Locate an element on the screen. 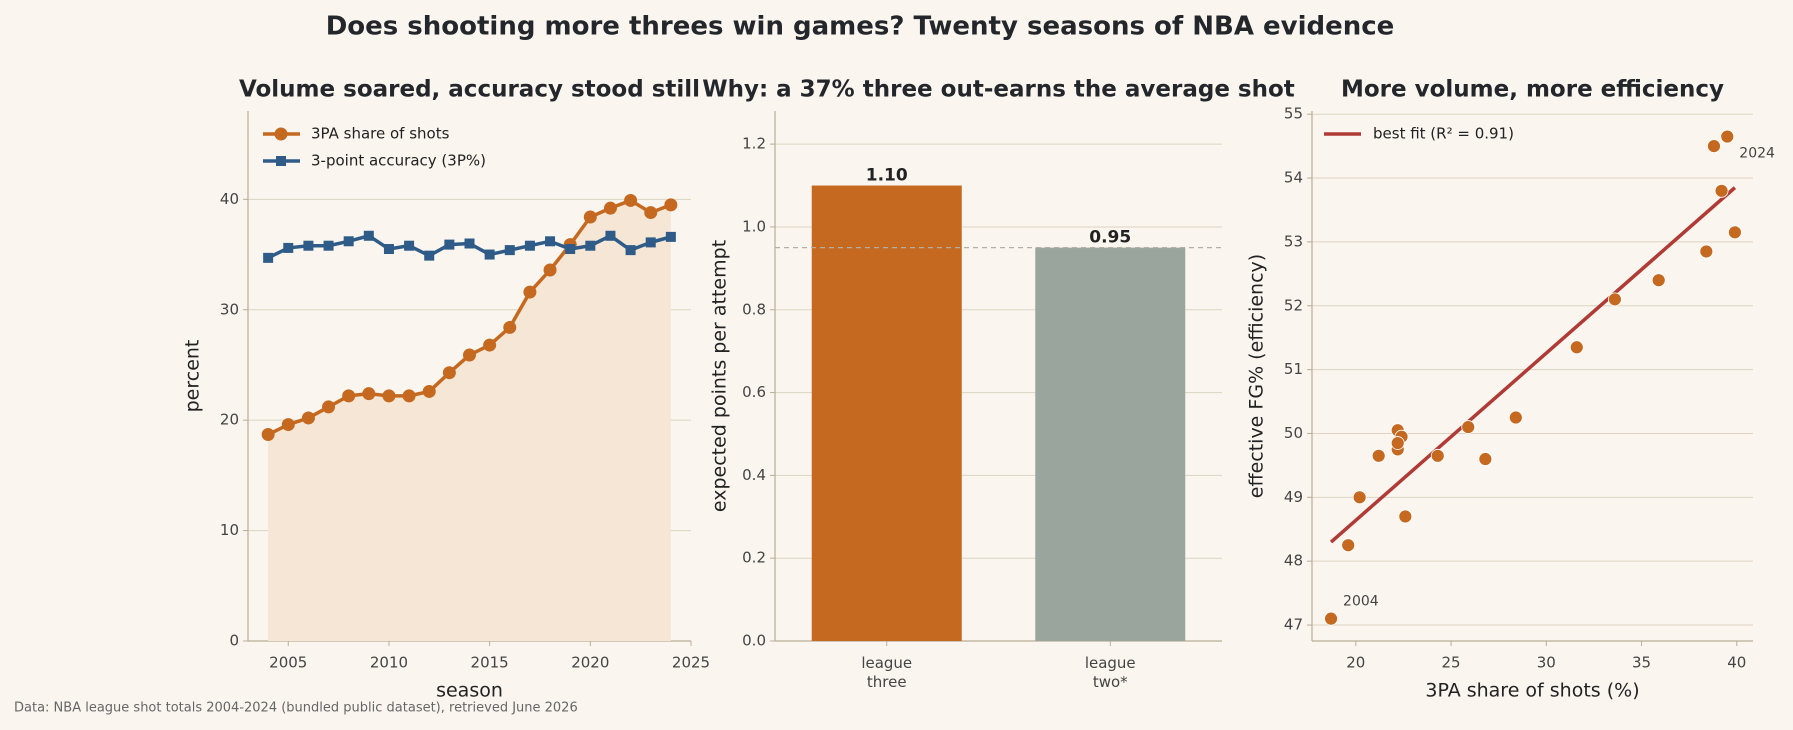 This screenshot has height=730, width=1793. annotation: 2024 is located at coordinates (1757, 154).